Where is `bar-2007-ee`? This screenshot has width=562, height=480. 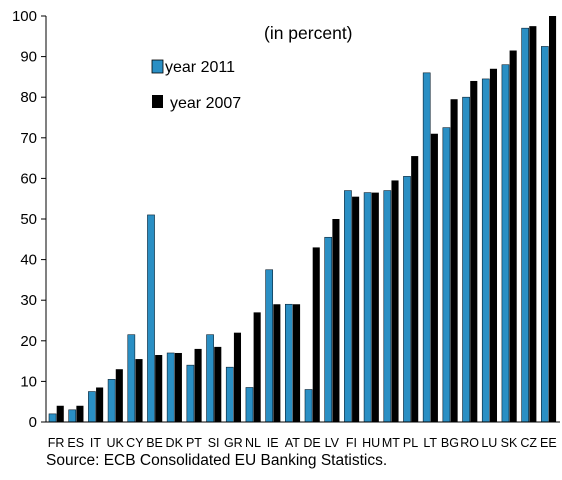
bar-2007-ee is located at coordinates (553, 219).